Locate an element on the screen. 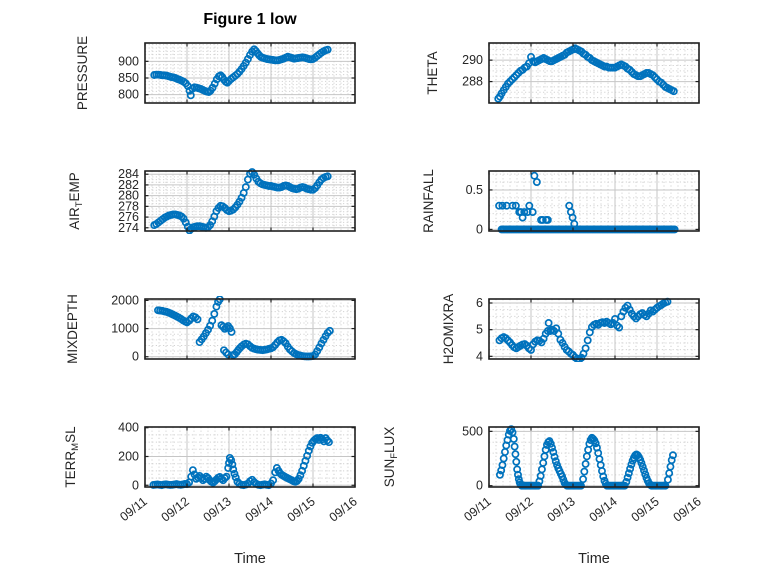  series-mixdepth is located at coordinates (244, 328).